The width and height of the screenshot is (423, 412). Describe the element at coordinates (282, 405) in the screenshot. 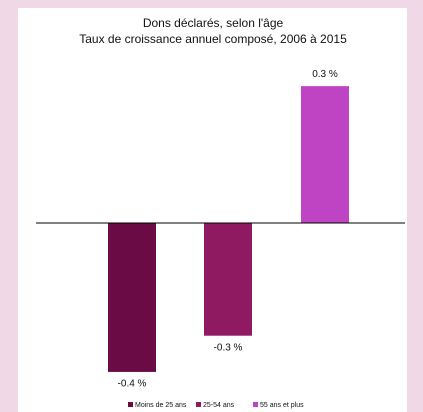

I see `legend-label: 55 ans et plus` at that location.